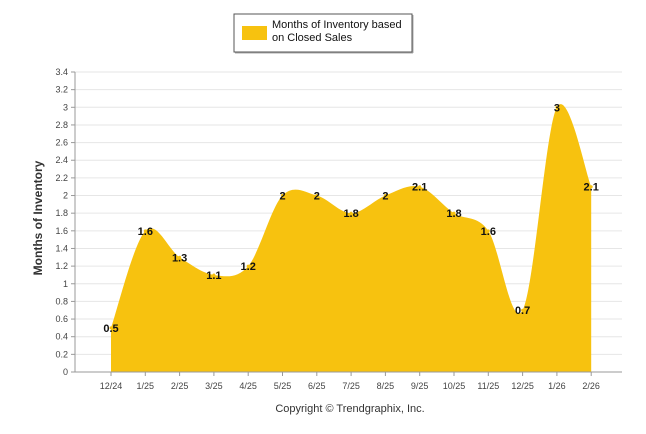 Image resolution: width=646 pixels, height=434 pixels. Describe the element at coordinates (61, 125) in the screenshot. I see `y-tick-label: 2.8` at that location.